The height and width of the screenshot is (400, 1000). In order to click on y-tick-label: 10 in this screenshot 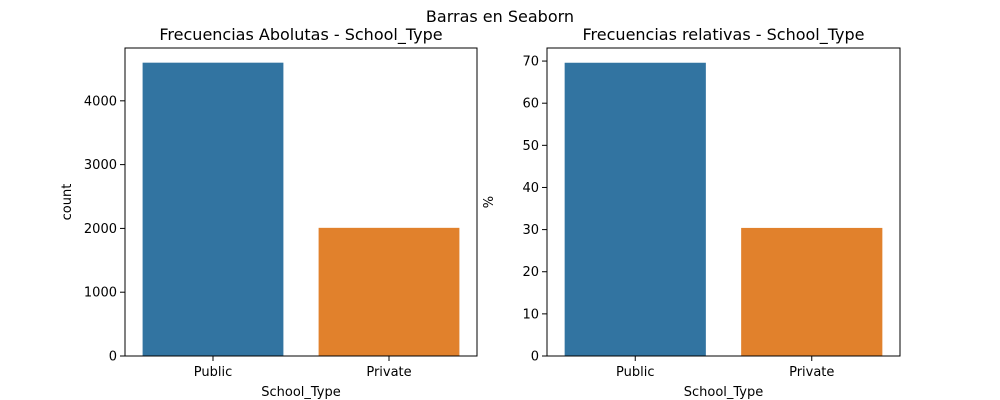, I will do `click(530, 314)`.